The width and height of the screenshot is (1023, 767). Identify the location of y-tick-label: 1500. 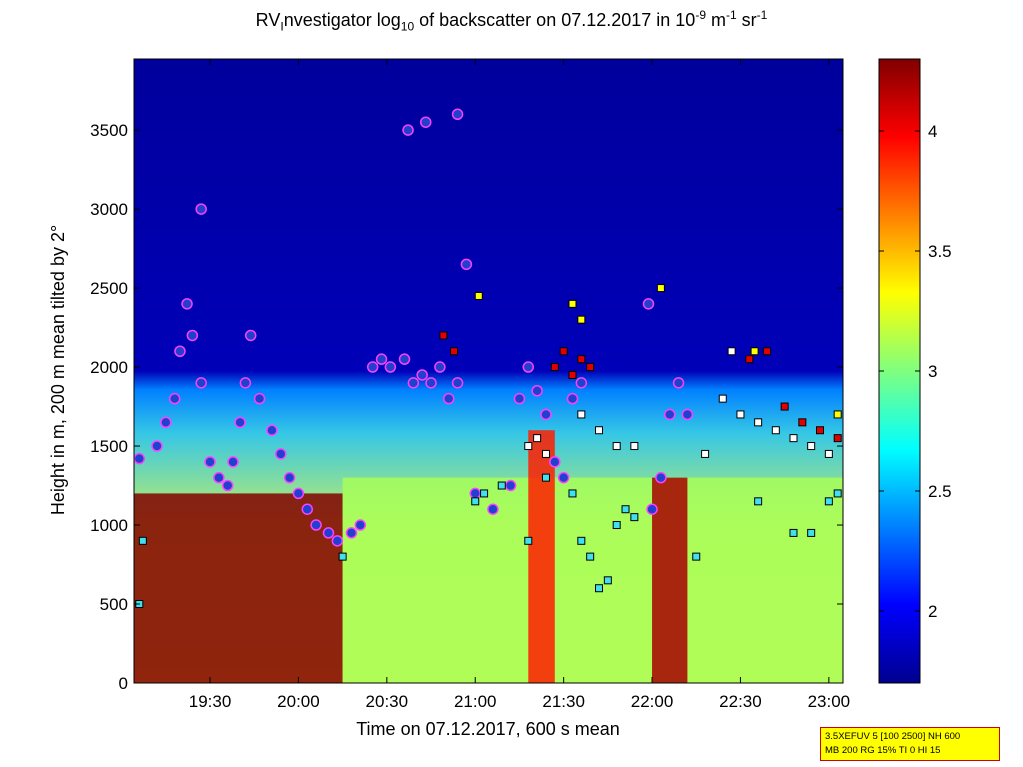
(109, 446).